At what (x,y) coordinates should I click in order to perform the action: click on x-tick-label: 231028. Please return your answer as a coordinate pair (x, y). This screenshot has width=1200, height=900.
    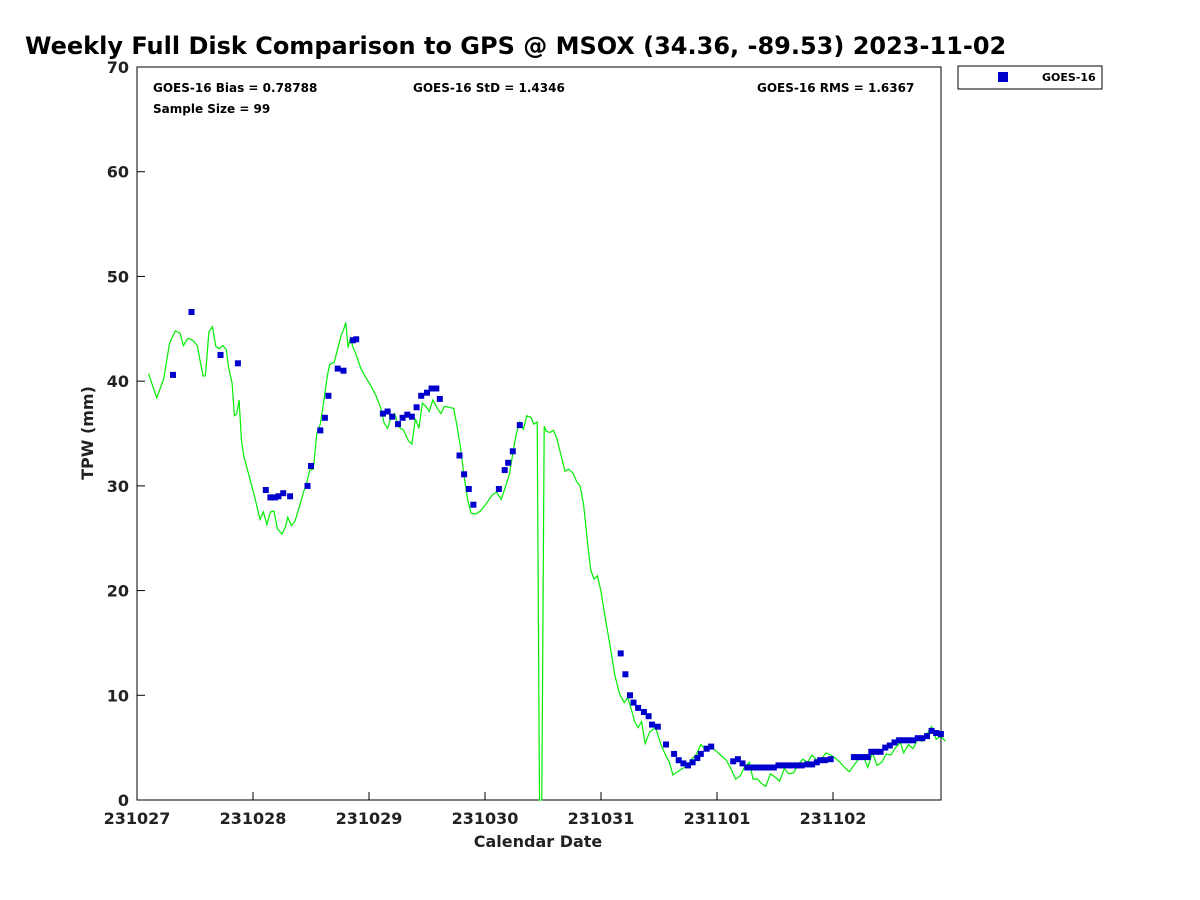
    Looking at the image, I should click on (253, 818).